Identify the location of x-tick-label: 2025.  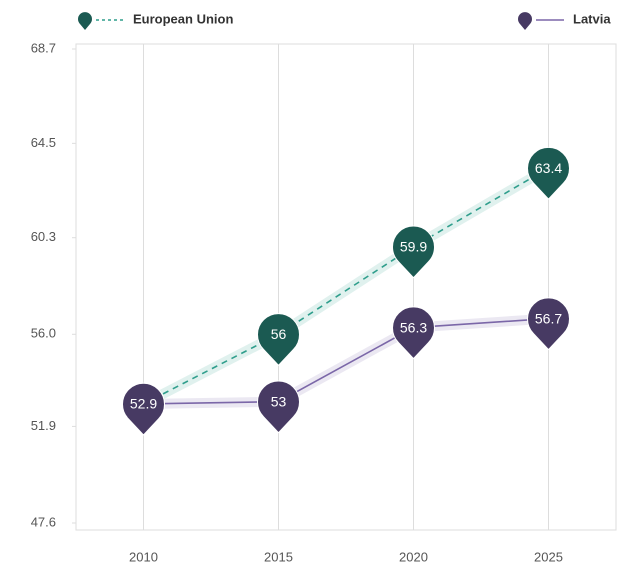
(548, 556).